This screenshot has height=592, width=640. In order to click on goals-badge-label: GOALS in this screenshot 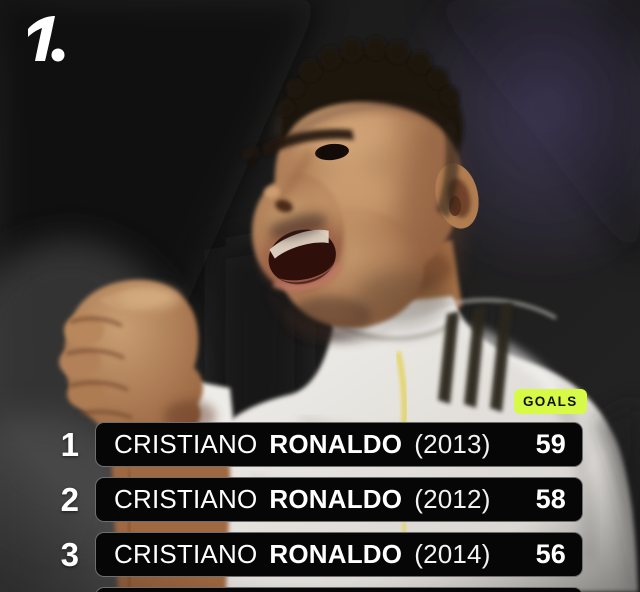, I will do `click(550, 401)`.